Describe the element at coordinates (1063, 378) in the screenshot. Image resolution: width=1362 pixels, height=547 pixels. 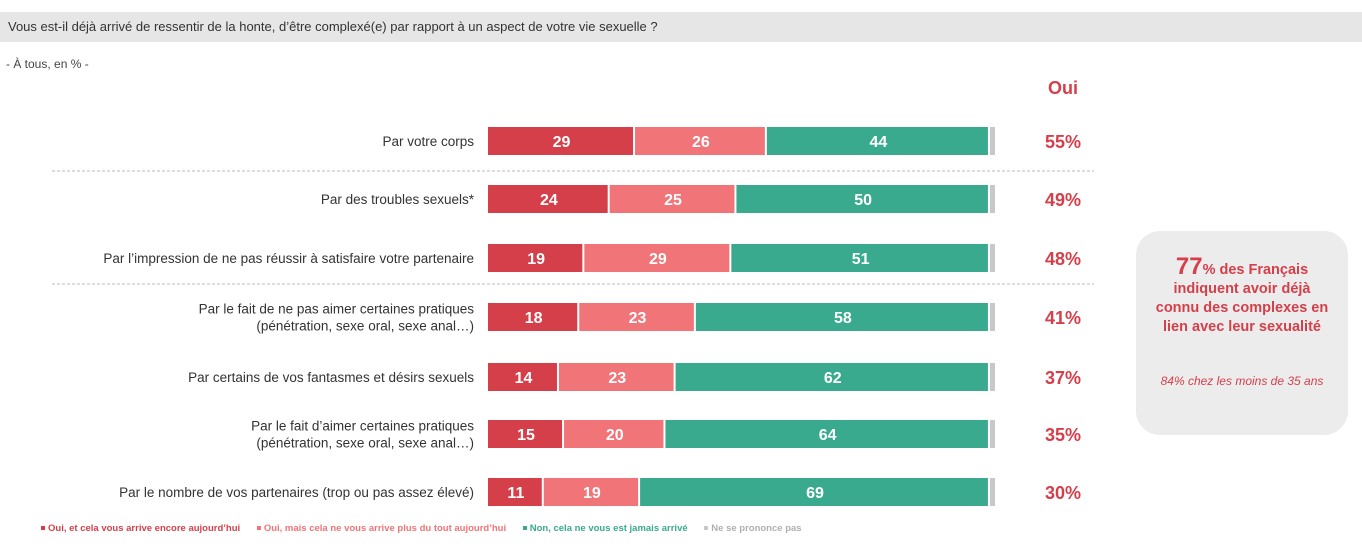
I see `oui-total-label: 37%` at that location.